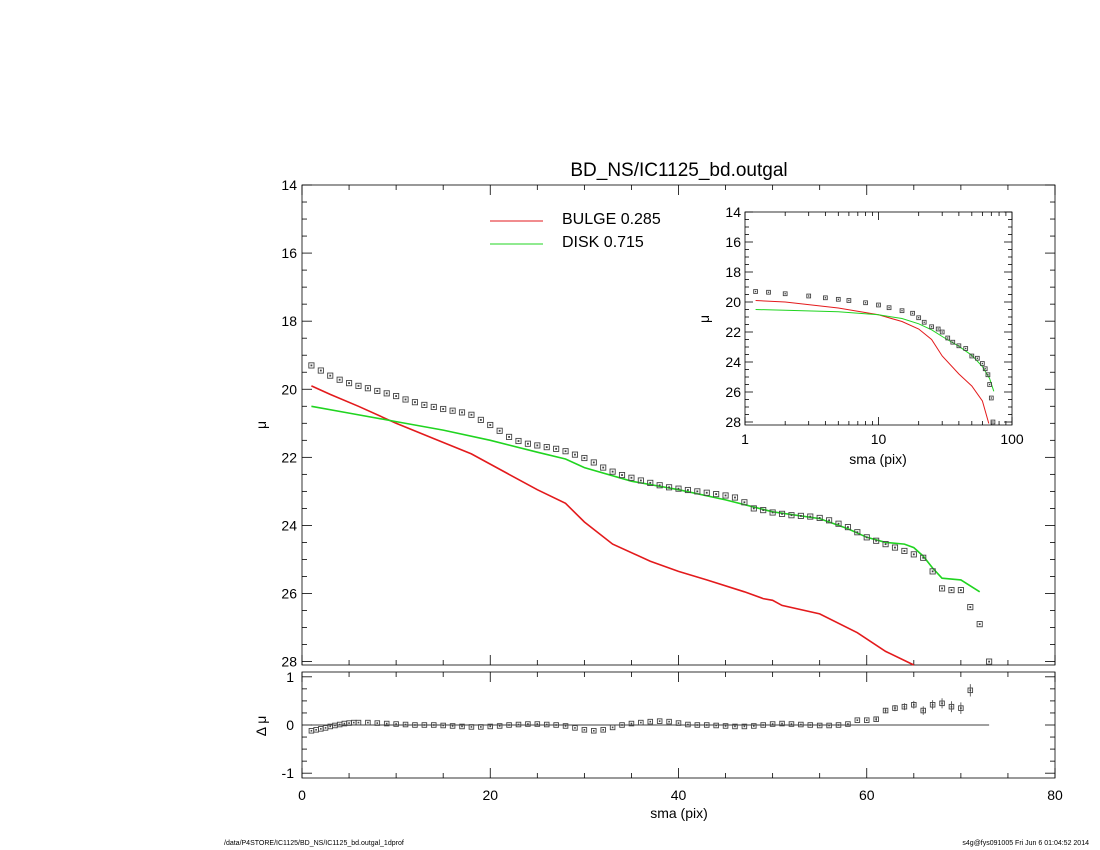  I want to click on inset-plot-frame, so click(878, 318).